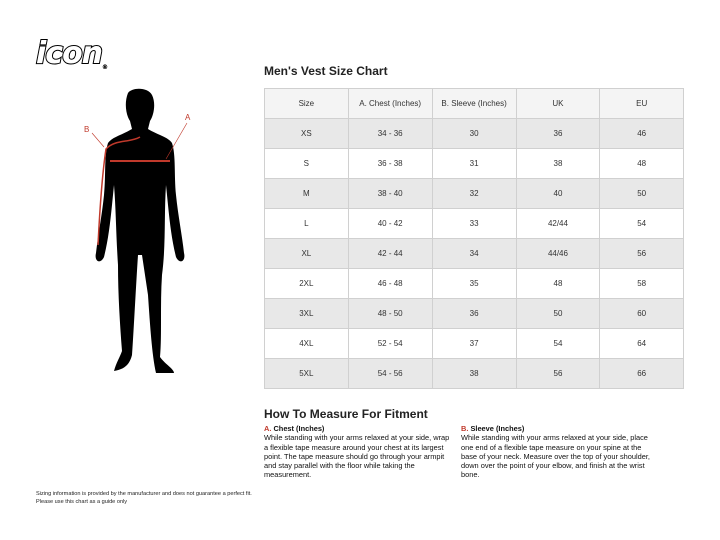 The image size is (720, 540). I want to click on table-cell: 46, so click(641, 133).